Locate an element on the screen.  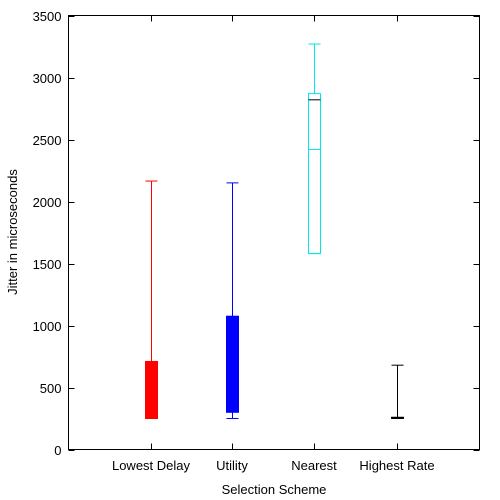
y-tick-label: 3000 is located at coordinates (47, 78).